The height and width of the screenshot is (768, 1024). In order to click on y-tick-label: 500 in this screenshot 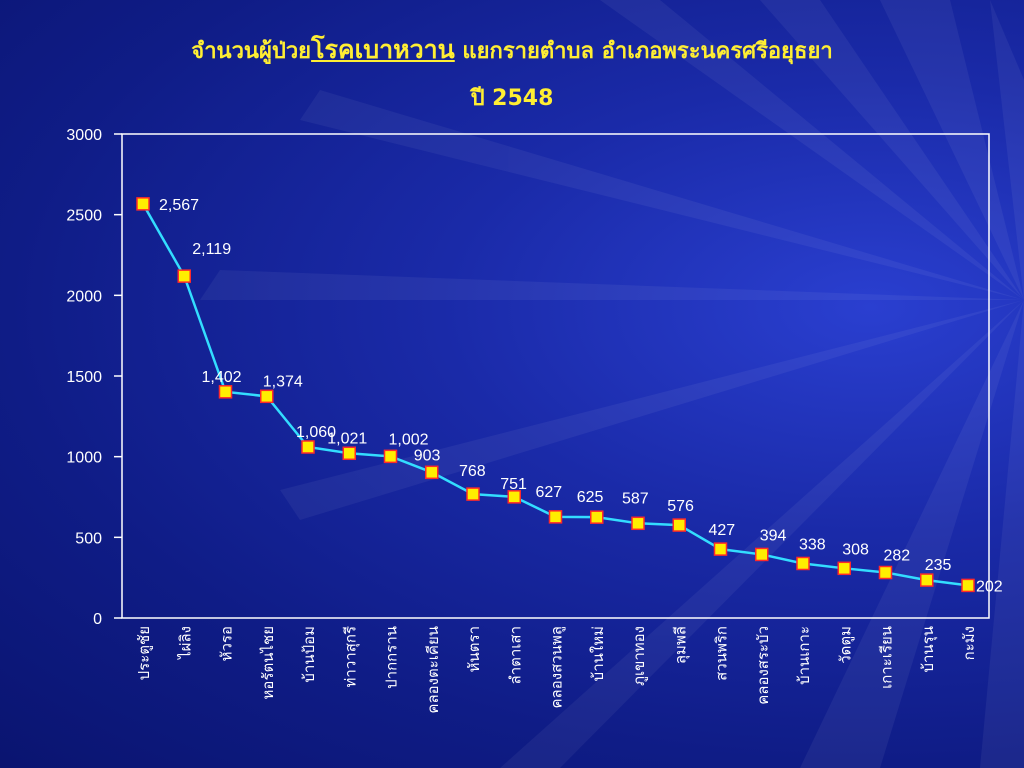, I will do `click(88, 538)`.